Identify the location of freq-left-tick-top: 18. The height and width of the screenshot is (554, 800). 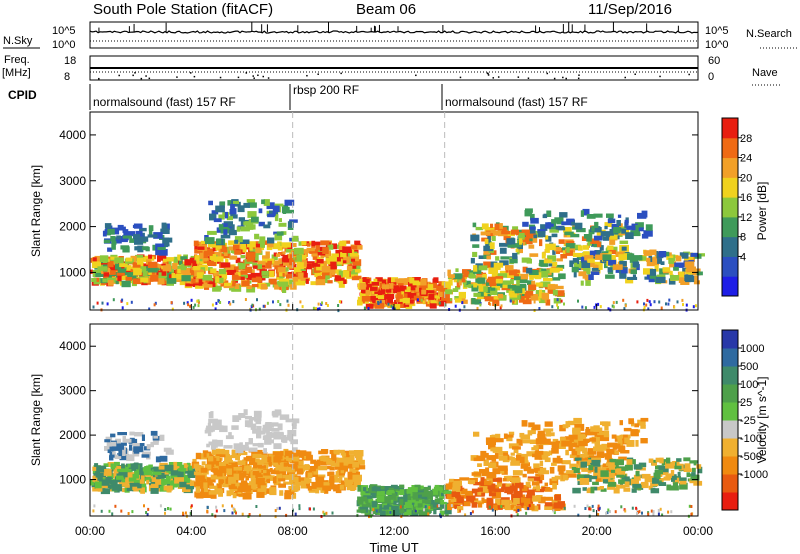
(70, 61).